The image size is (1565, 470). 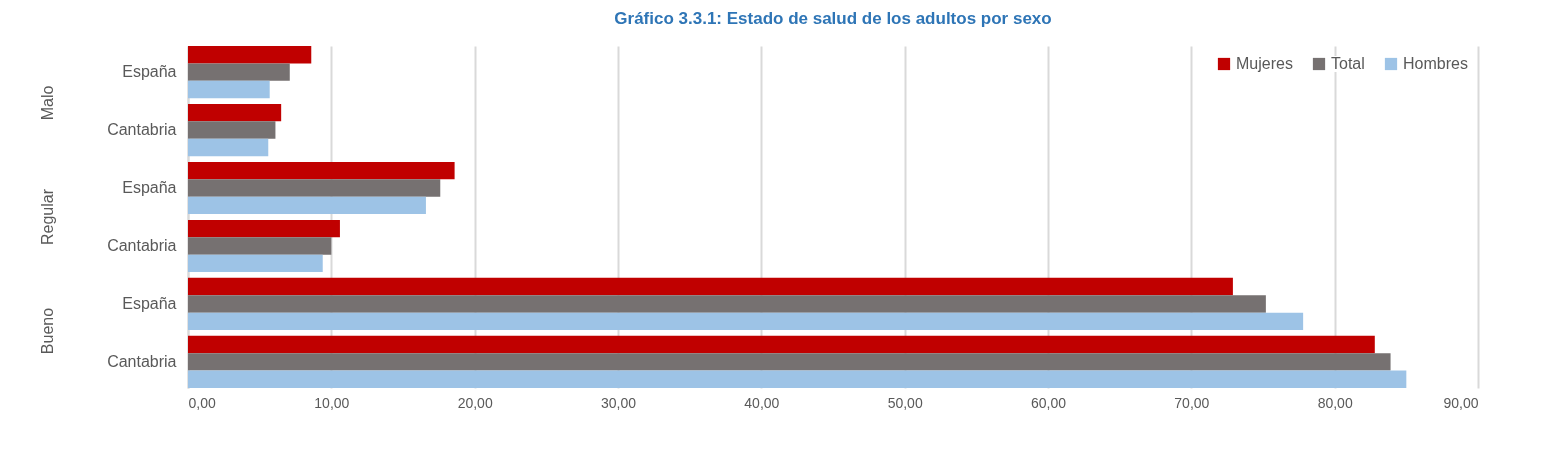 I want to click on x-tick-label: 80,00, so click(x=1335, y=402).